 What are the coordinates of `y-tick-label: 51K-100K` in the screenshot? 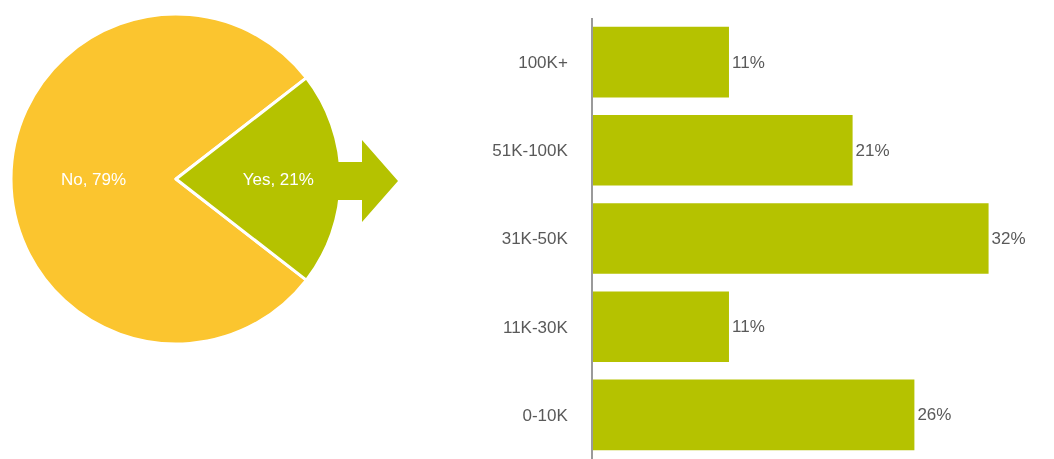 It's located at (530, 151).